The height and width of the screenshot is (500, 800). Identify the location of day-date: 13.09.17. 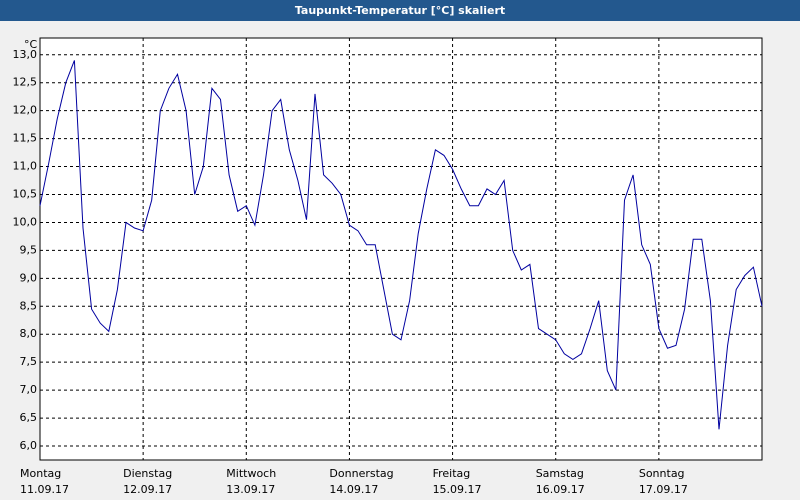
(250, 489).